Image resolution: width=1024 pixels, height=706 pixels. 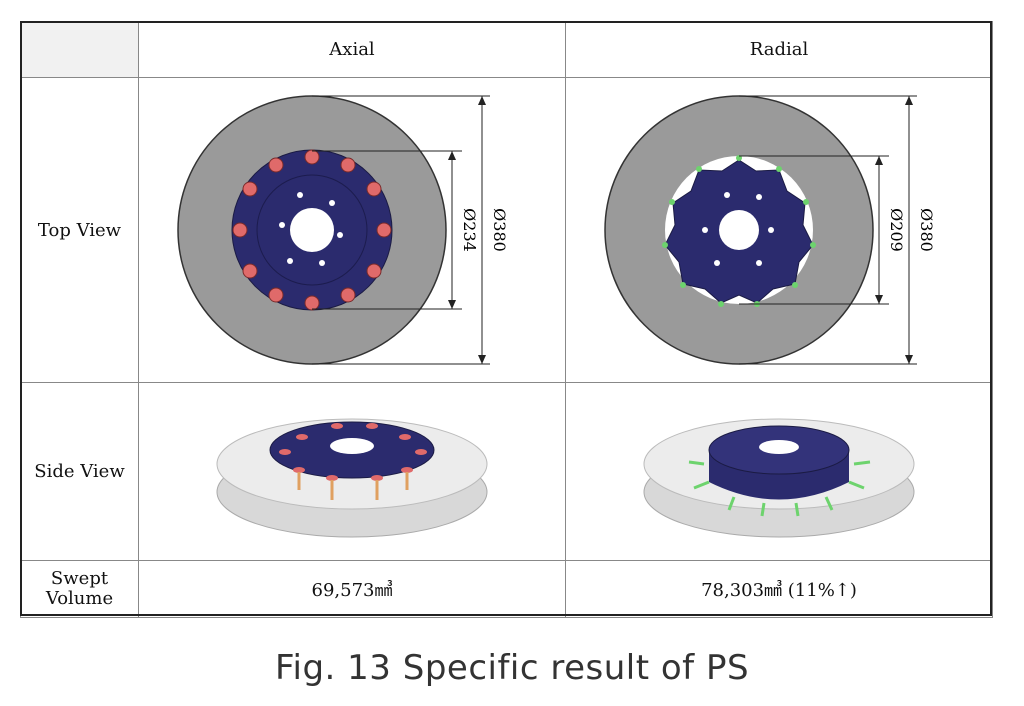 I want to click on axial-top-view-figure: Ø380 Ø234, so click(x=343, y=230).